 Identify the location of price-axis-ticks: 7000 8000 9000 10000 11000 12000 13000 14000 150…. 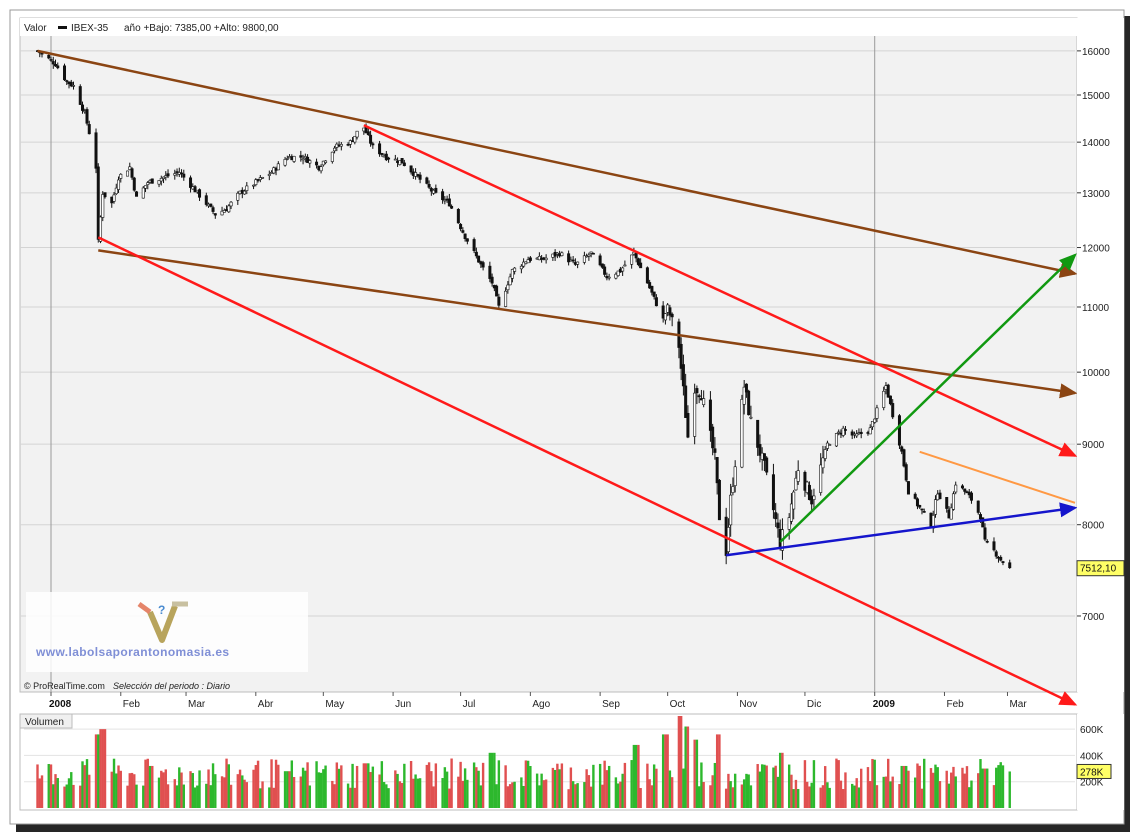
(1093, 335).